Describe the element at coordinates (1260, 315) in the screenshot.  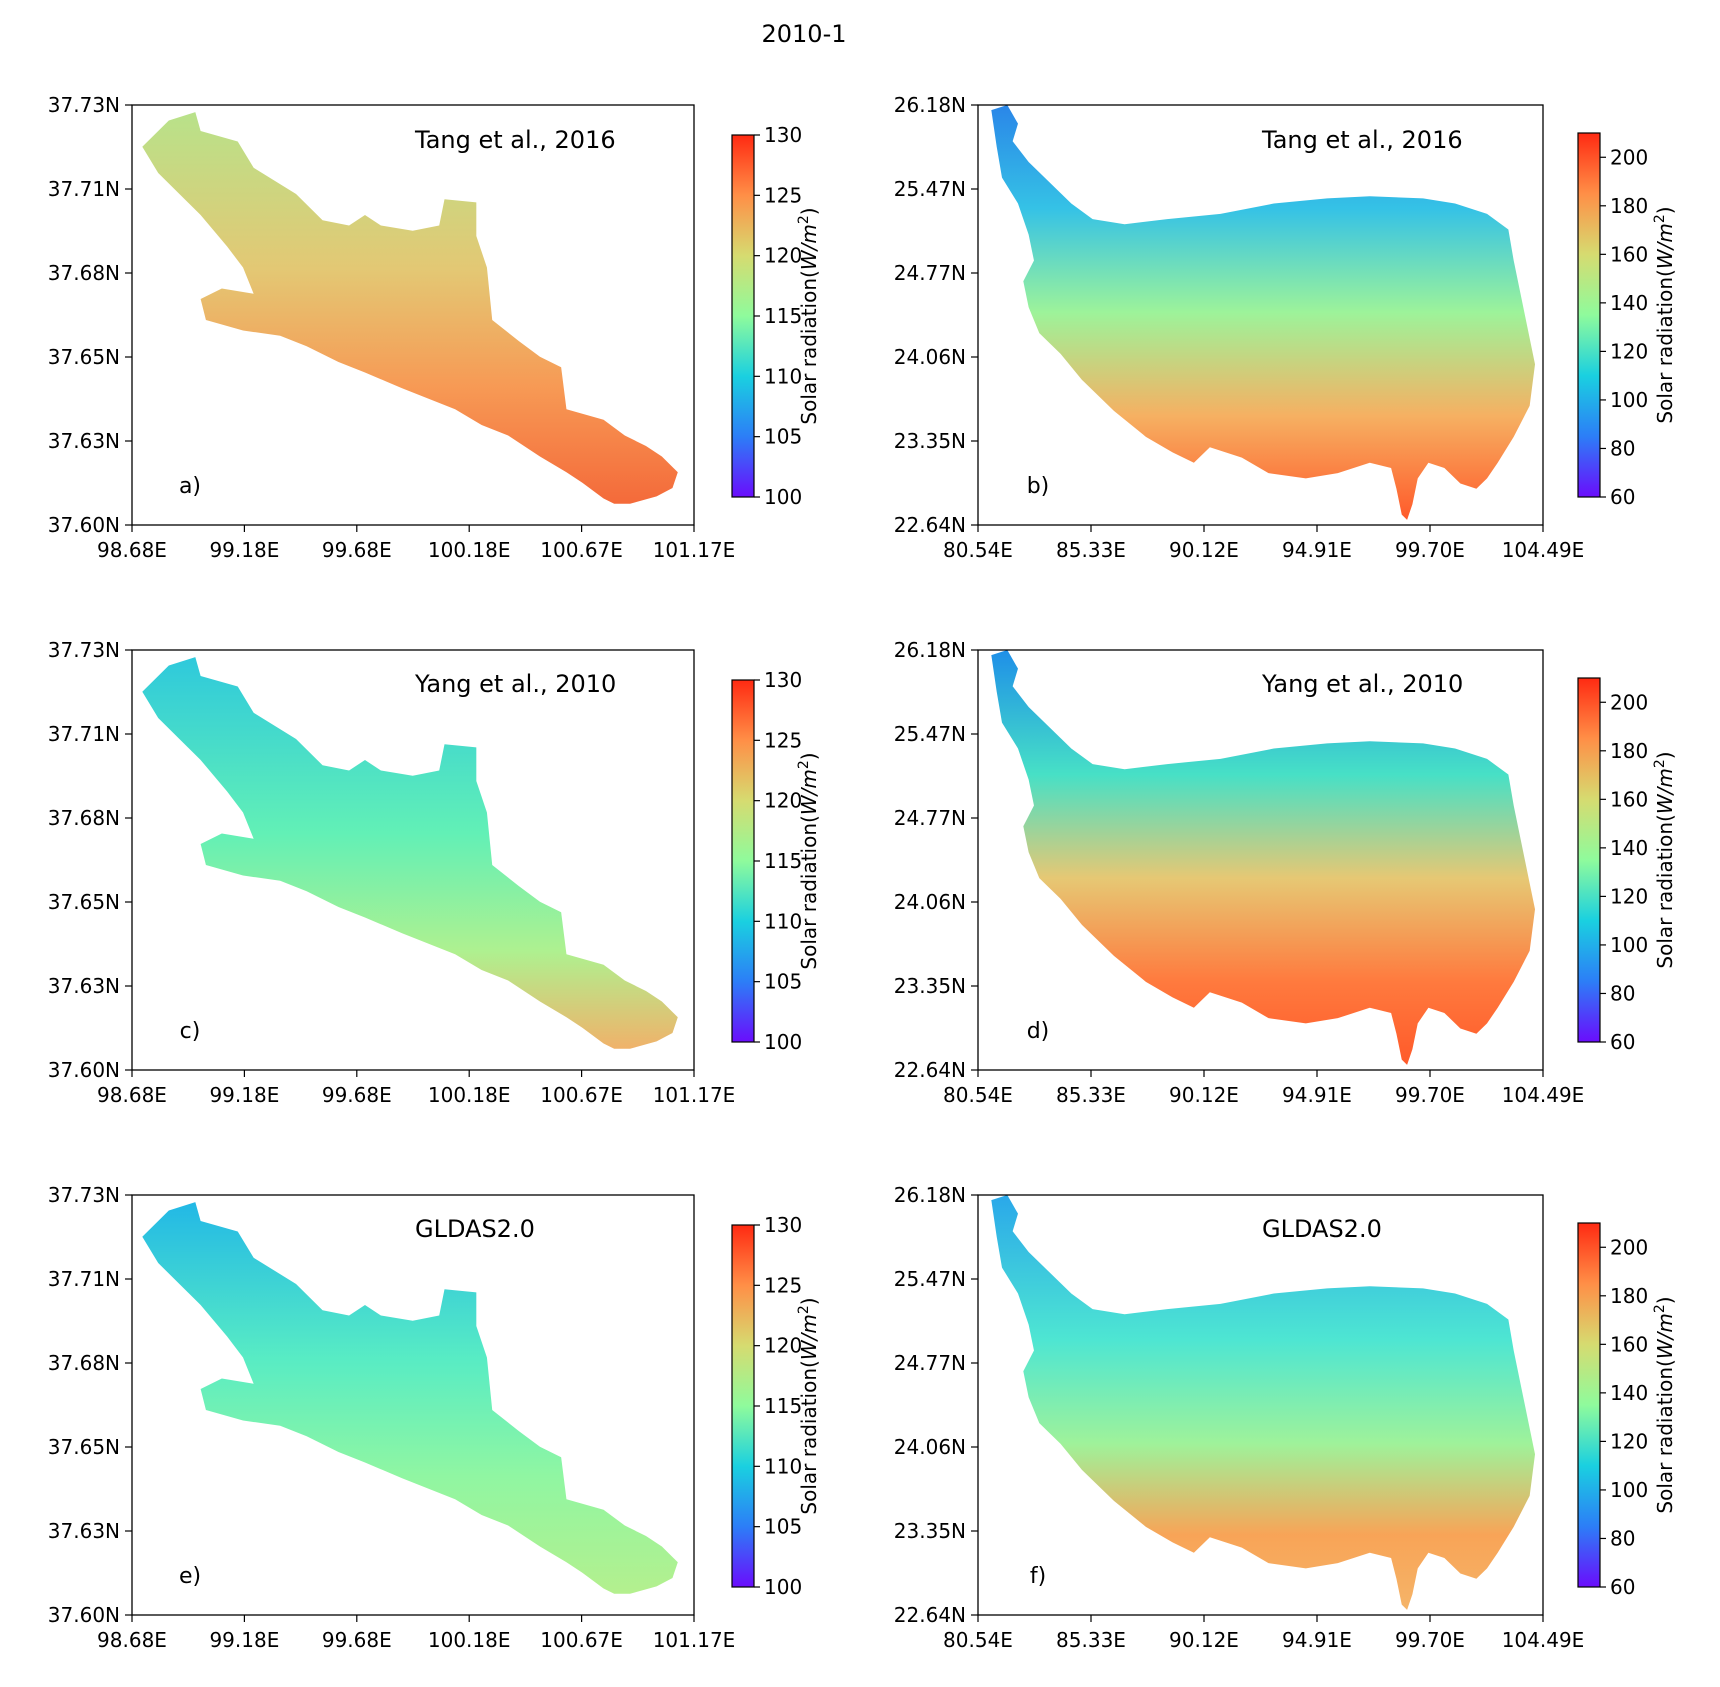
I see `axes-frame-b` at that location.